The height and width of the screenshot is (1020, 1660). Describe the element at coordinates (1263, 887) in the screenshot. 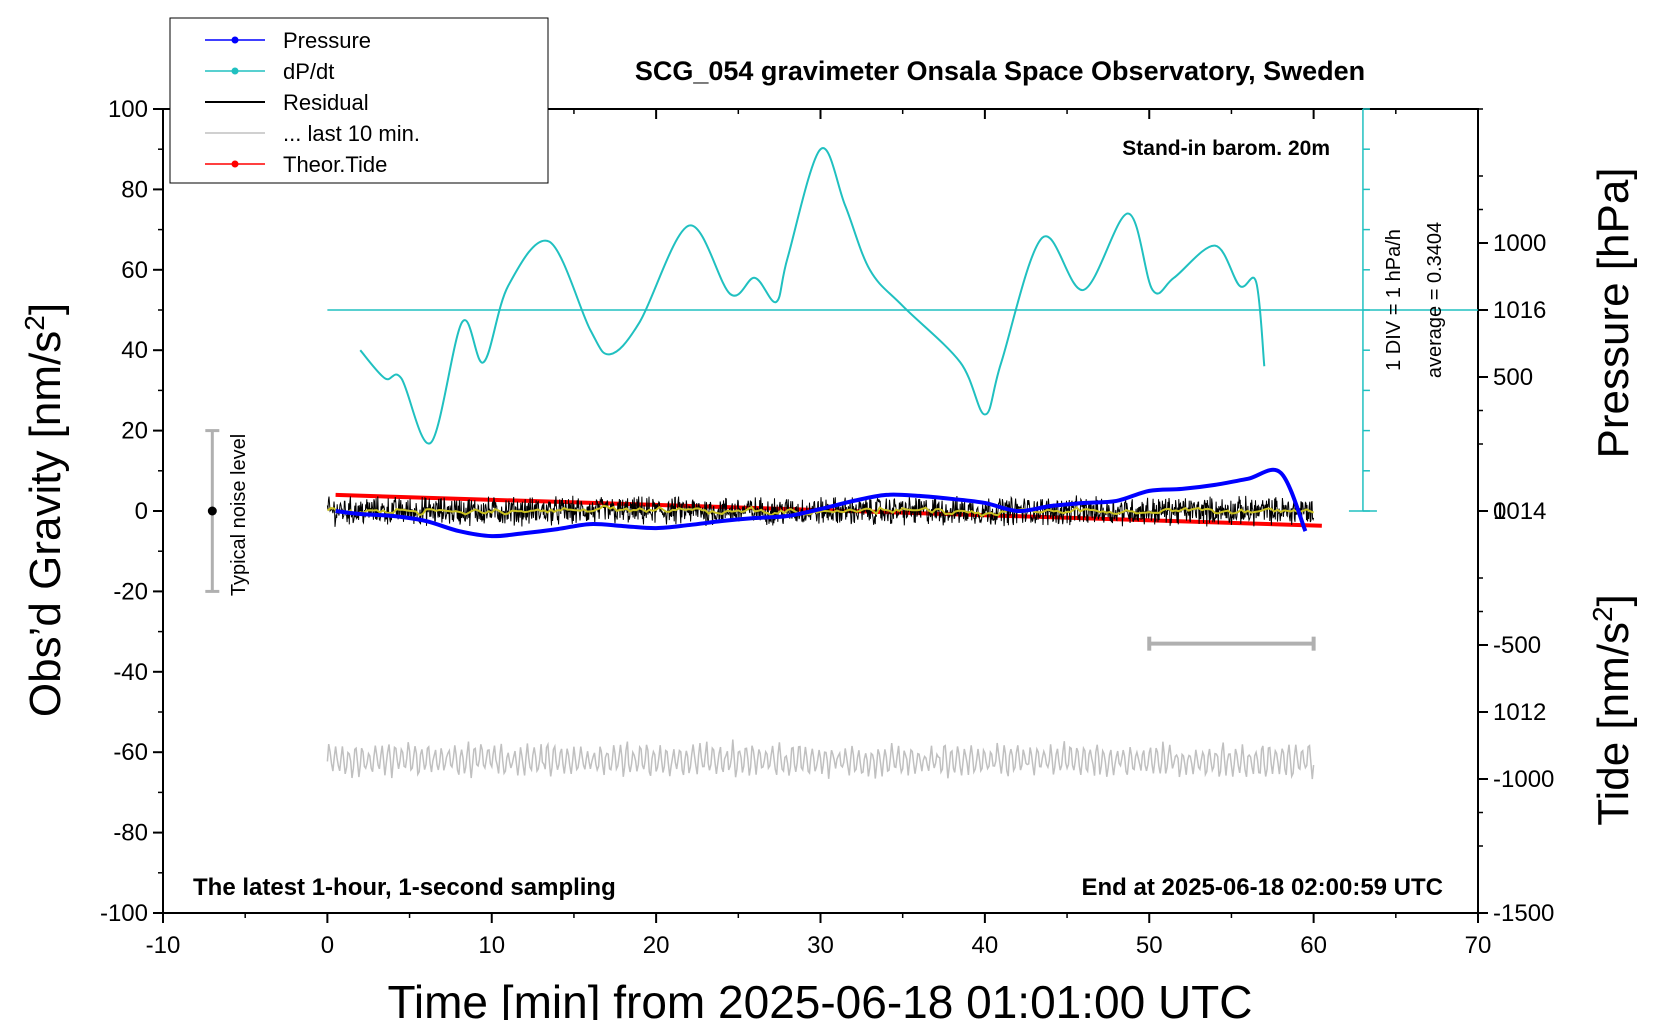

I see `annotation-end-time: End at 2025-06-18 02:00:59 UTC` at that location.